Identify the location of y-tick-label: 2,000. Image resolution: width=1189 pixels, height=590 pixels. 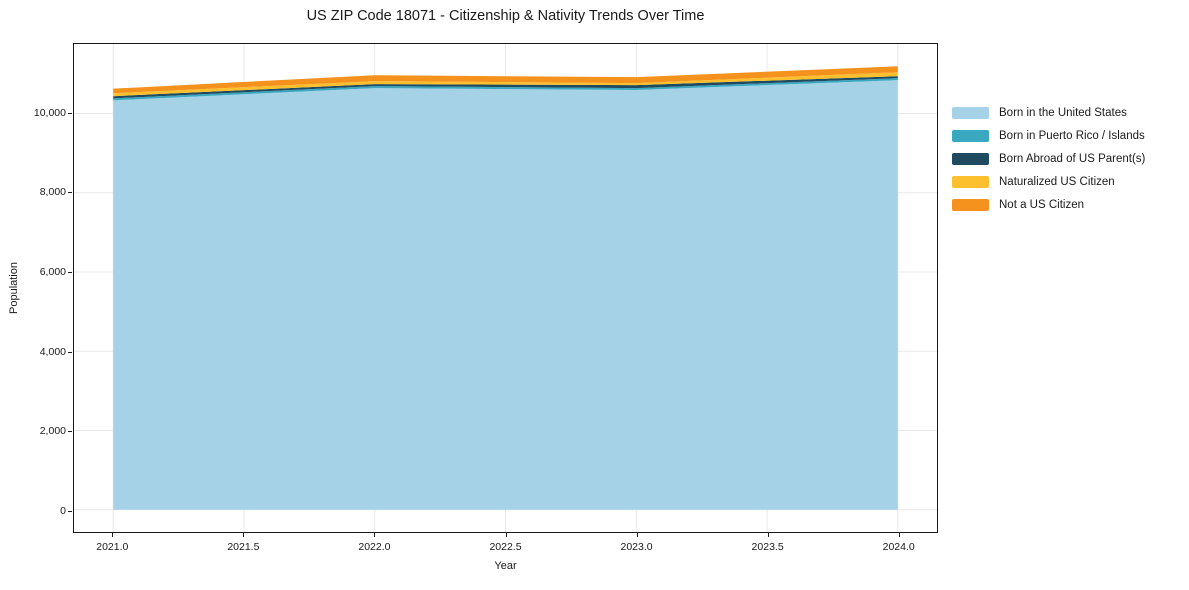
(52, 431).